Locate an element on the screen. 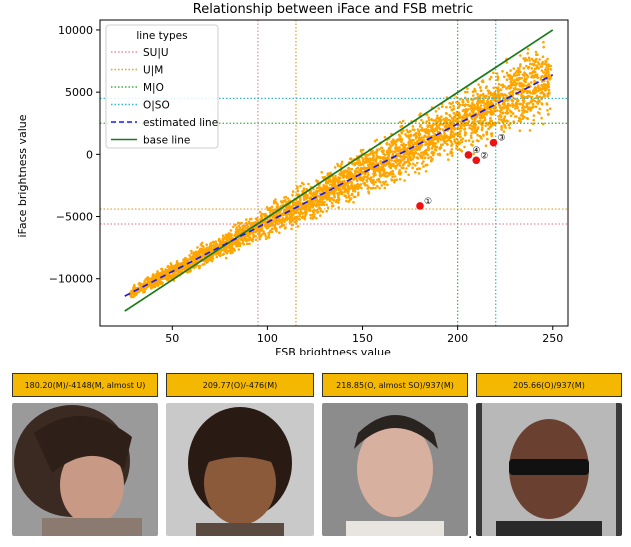 The image size is (631, 547). y-axis-label: iFace brightness value is located at coordinates (22, 175).